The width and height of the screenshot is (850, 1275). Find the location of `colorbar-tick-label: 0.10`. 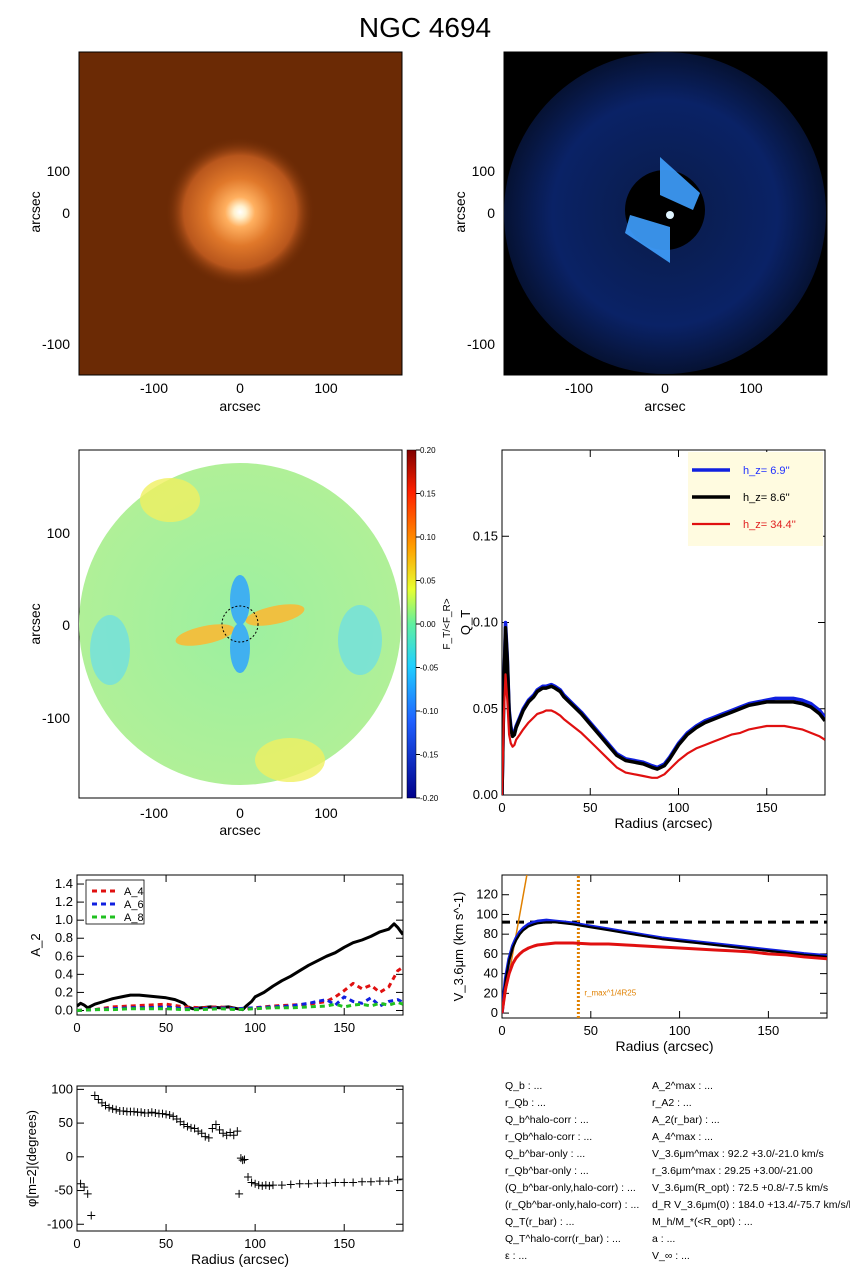

colorbar-tick-label: 0.10 is located at coordinates (428, 537).